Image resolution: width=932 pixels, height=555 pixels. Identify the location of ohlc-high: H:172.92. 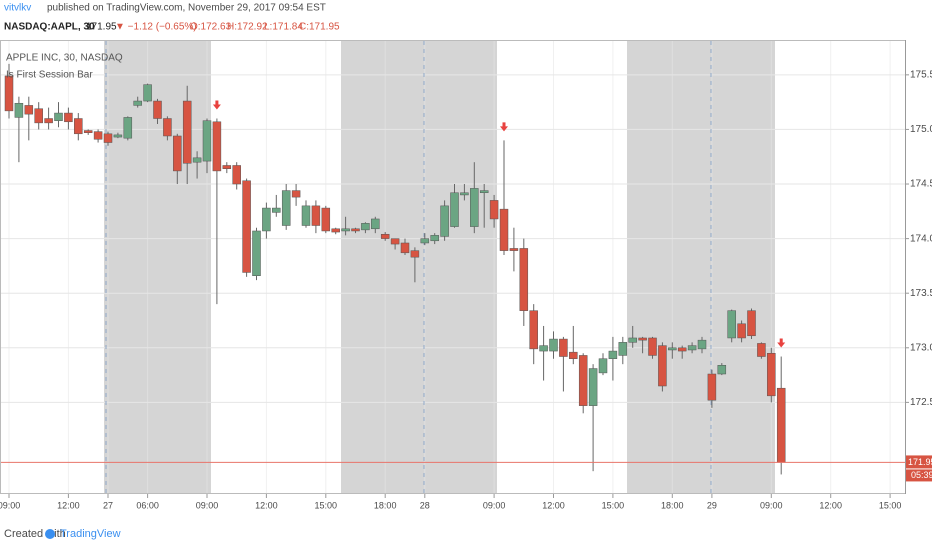
(247, 27).